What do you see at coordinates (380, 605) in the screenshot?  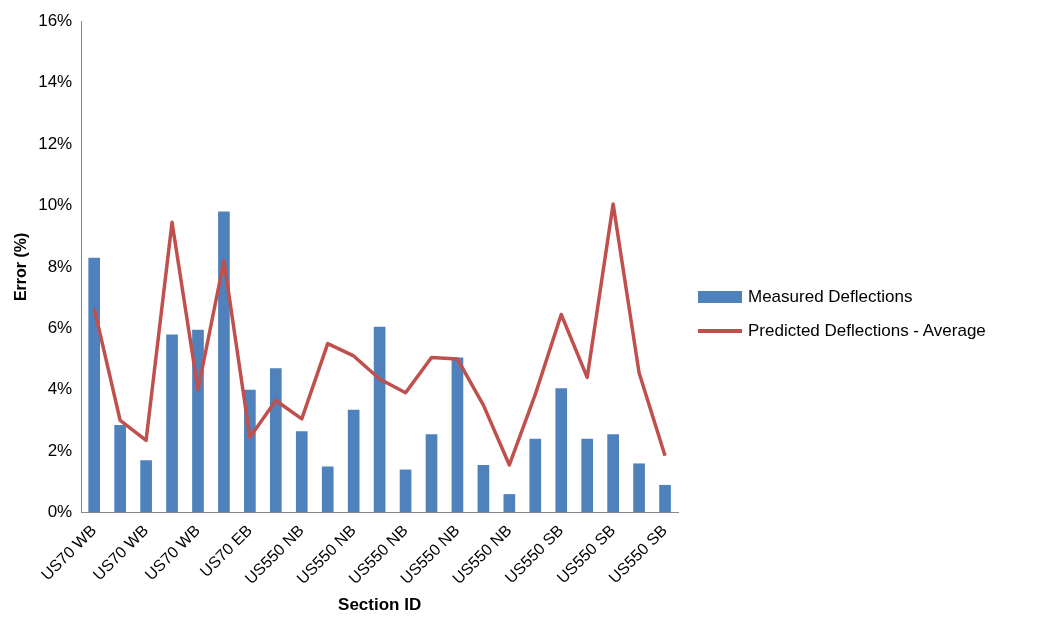 I see `x-axis-title: Section ID` at bounding box center [380, 605].